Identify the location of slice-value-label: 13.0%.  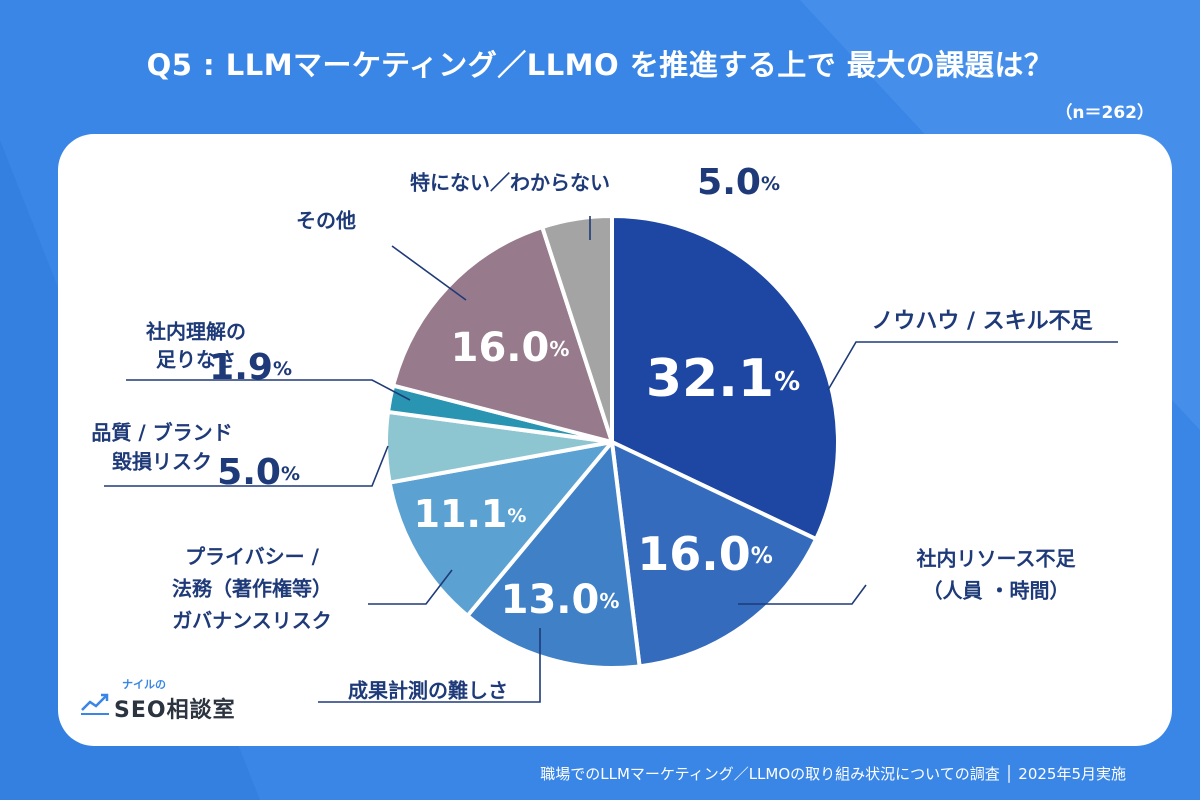
(560, 600).